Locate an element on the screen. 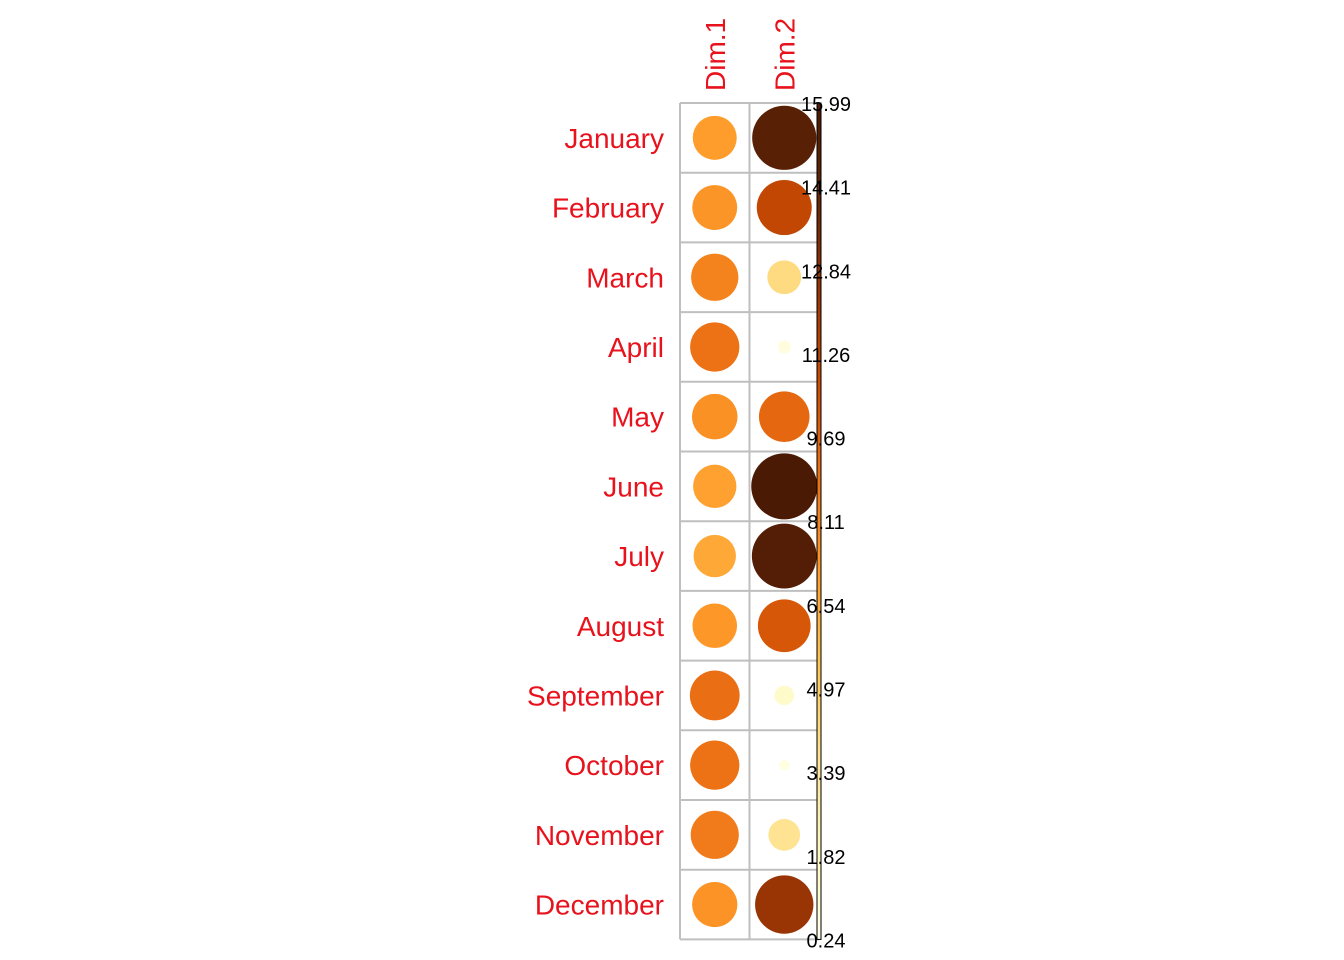  row-label-june: June is located at coordinates (633, 486).